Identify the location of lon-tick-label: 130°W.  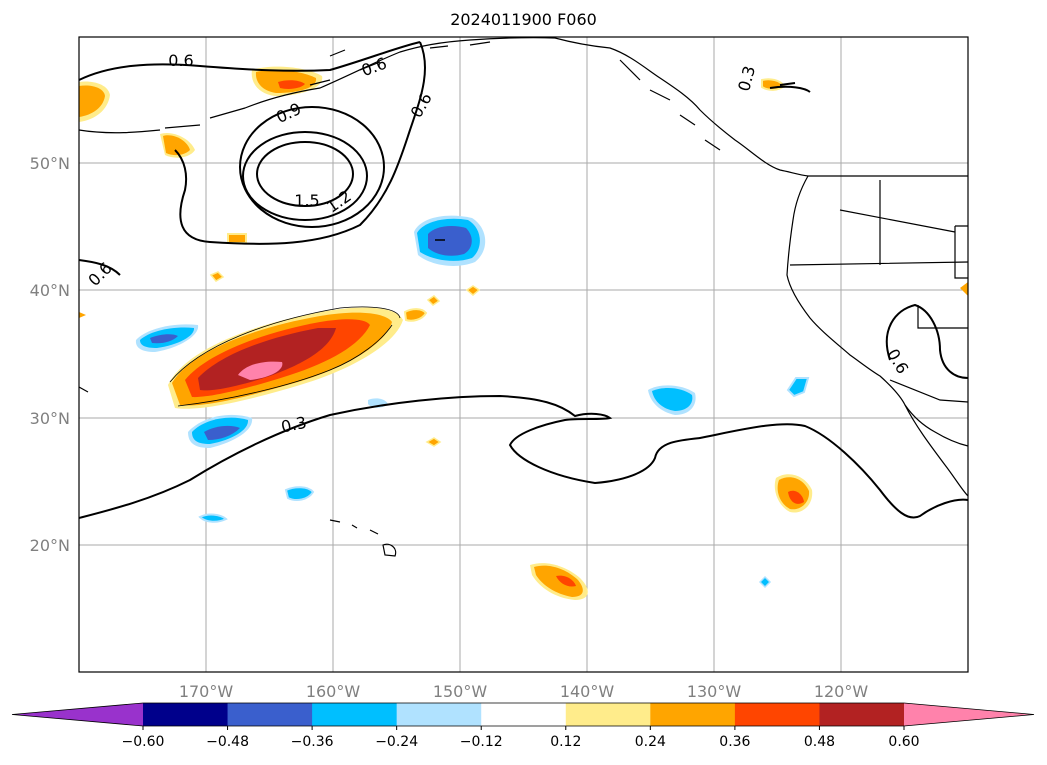
(714, 691).